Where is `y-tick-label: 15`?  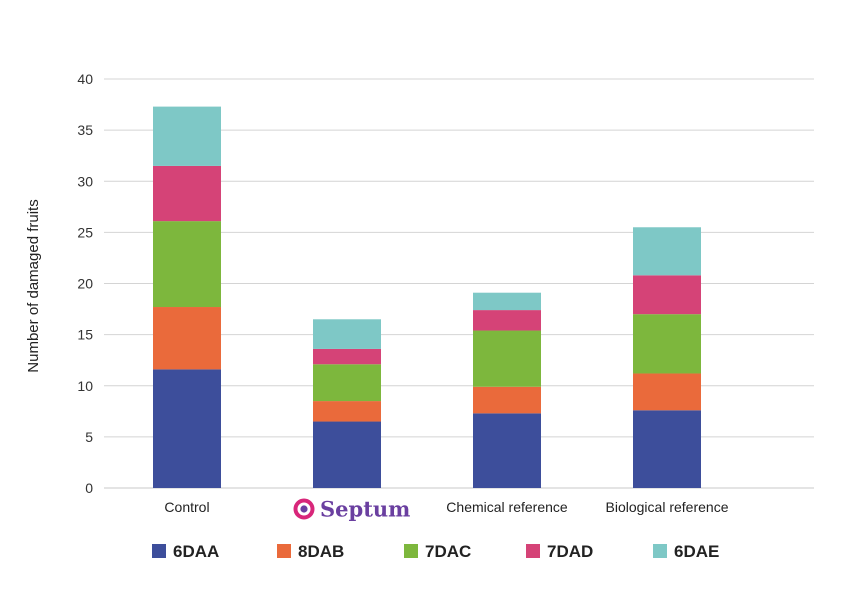
y-tick-label: 15 is located at coordinates (85, 335).